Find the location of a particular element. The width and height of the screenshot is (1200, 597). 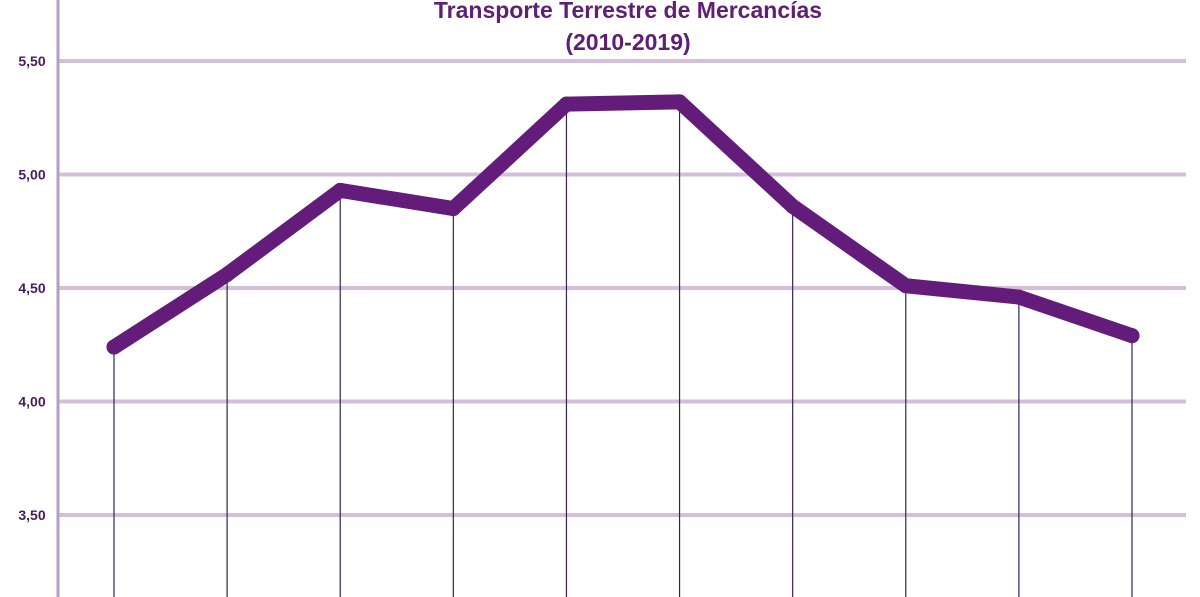

chart-title-line-1: Transporte Terrestre de Mercancías is located at coordinates (628, 11).